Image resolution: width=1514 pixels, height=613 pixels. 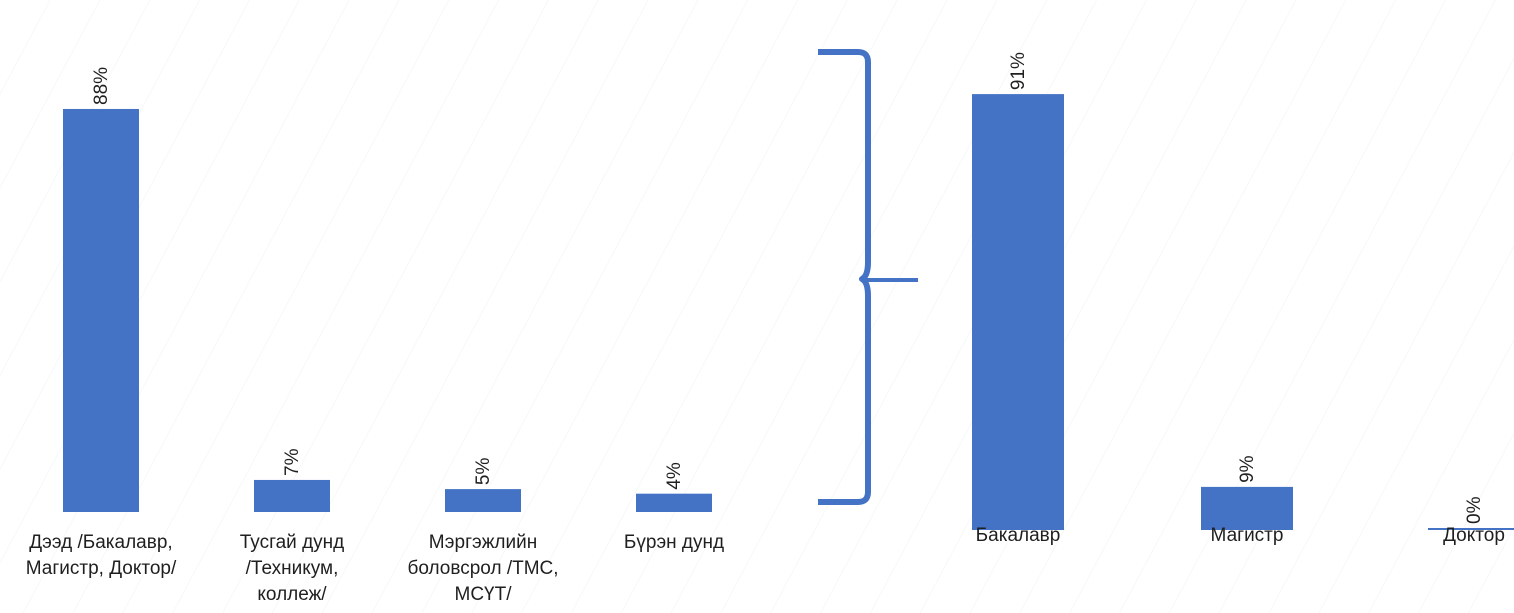 I want to click on category-label-right-0: Бакалавр, so click(x=1018, y=536).